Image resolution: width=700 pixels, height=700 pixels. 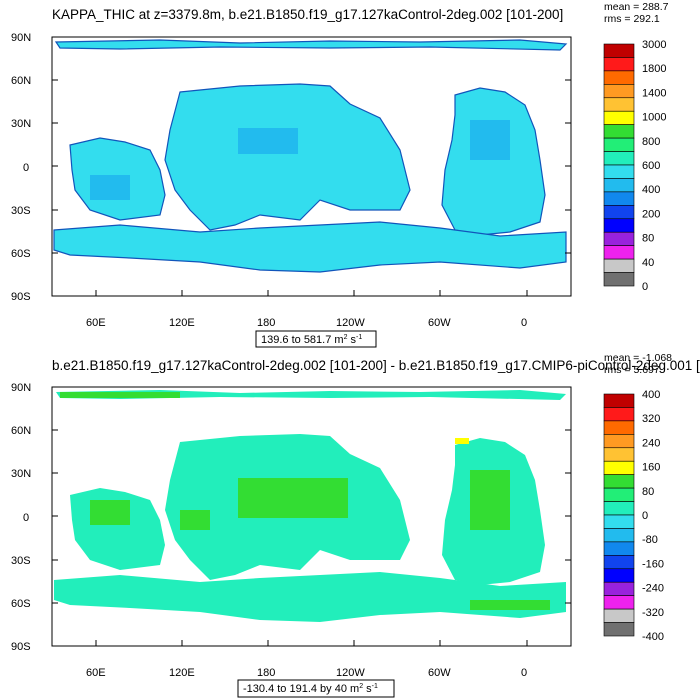 What do you see at coordinates (651, 468) in the screenshot?
I see `colorbar-label: 160` at bounding box center [651, 468].